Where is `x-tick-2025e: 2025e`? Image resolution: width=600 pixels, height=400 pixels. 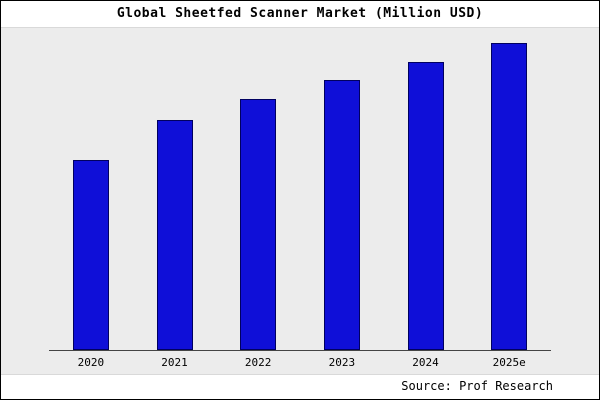
x-tick-2025e: 2025e is located at coordinates (509, 362).